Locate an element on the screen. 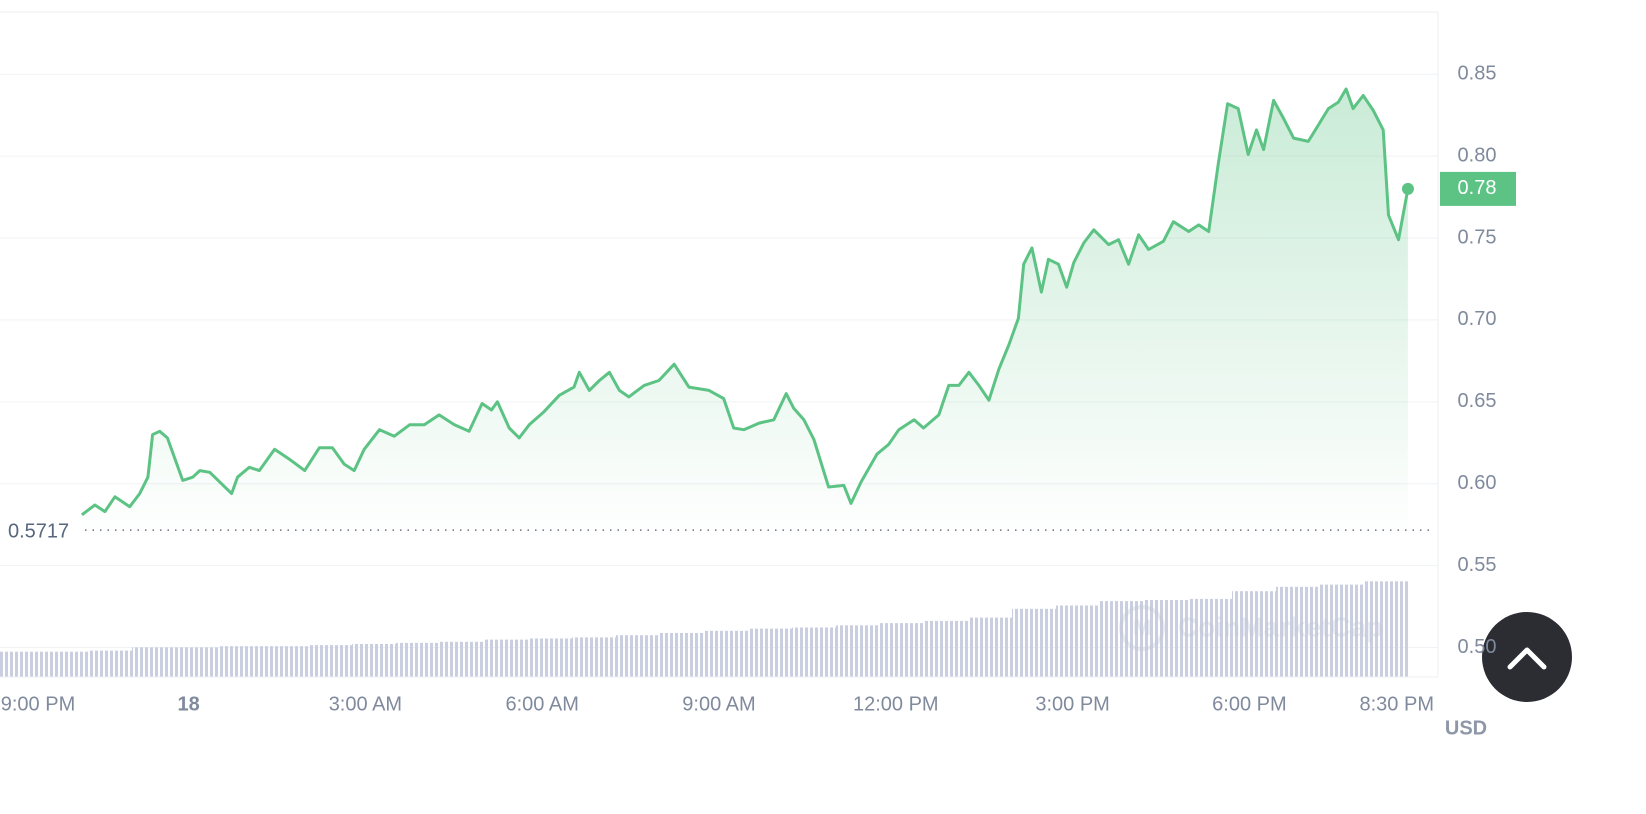 The width and height of the screenshot is (1646, 814). watermark-logo: M is located at coordinates (1142, 627).